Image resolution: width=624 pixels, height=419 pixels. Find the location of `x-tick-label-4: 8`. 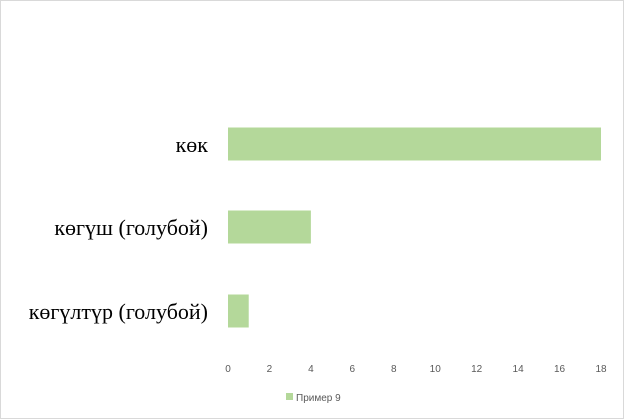

x-tick-label-4: 8 is located at coordinates (394, 369).